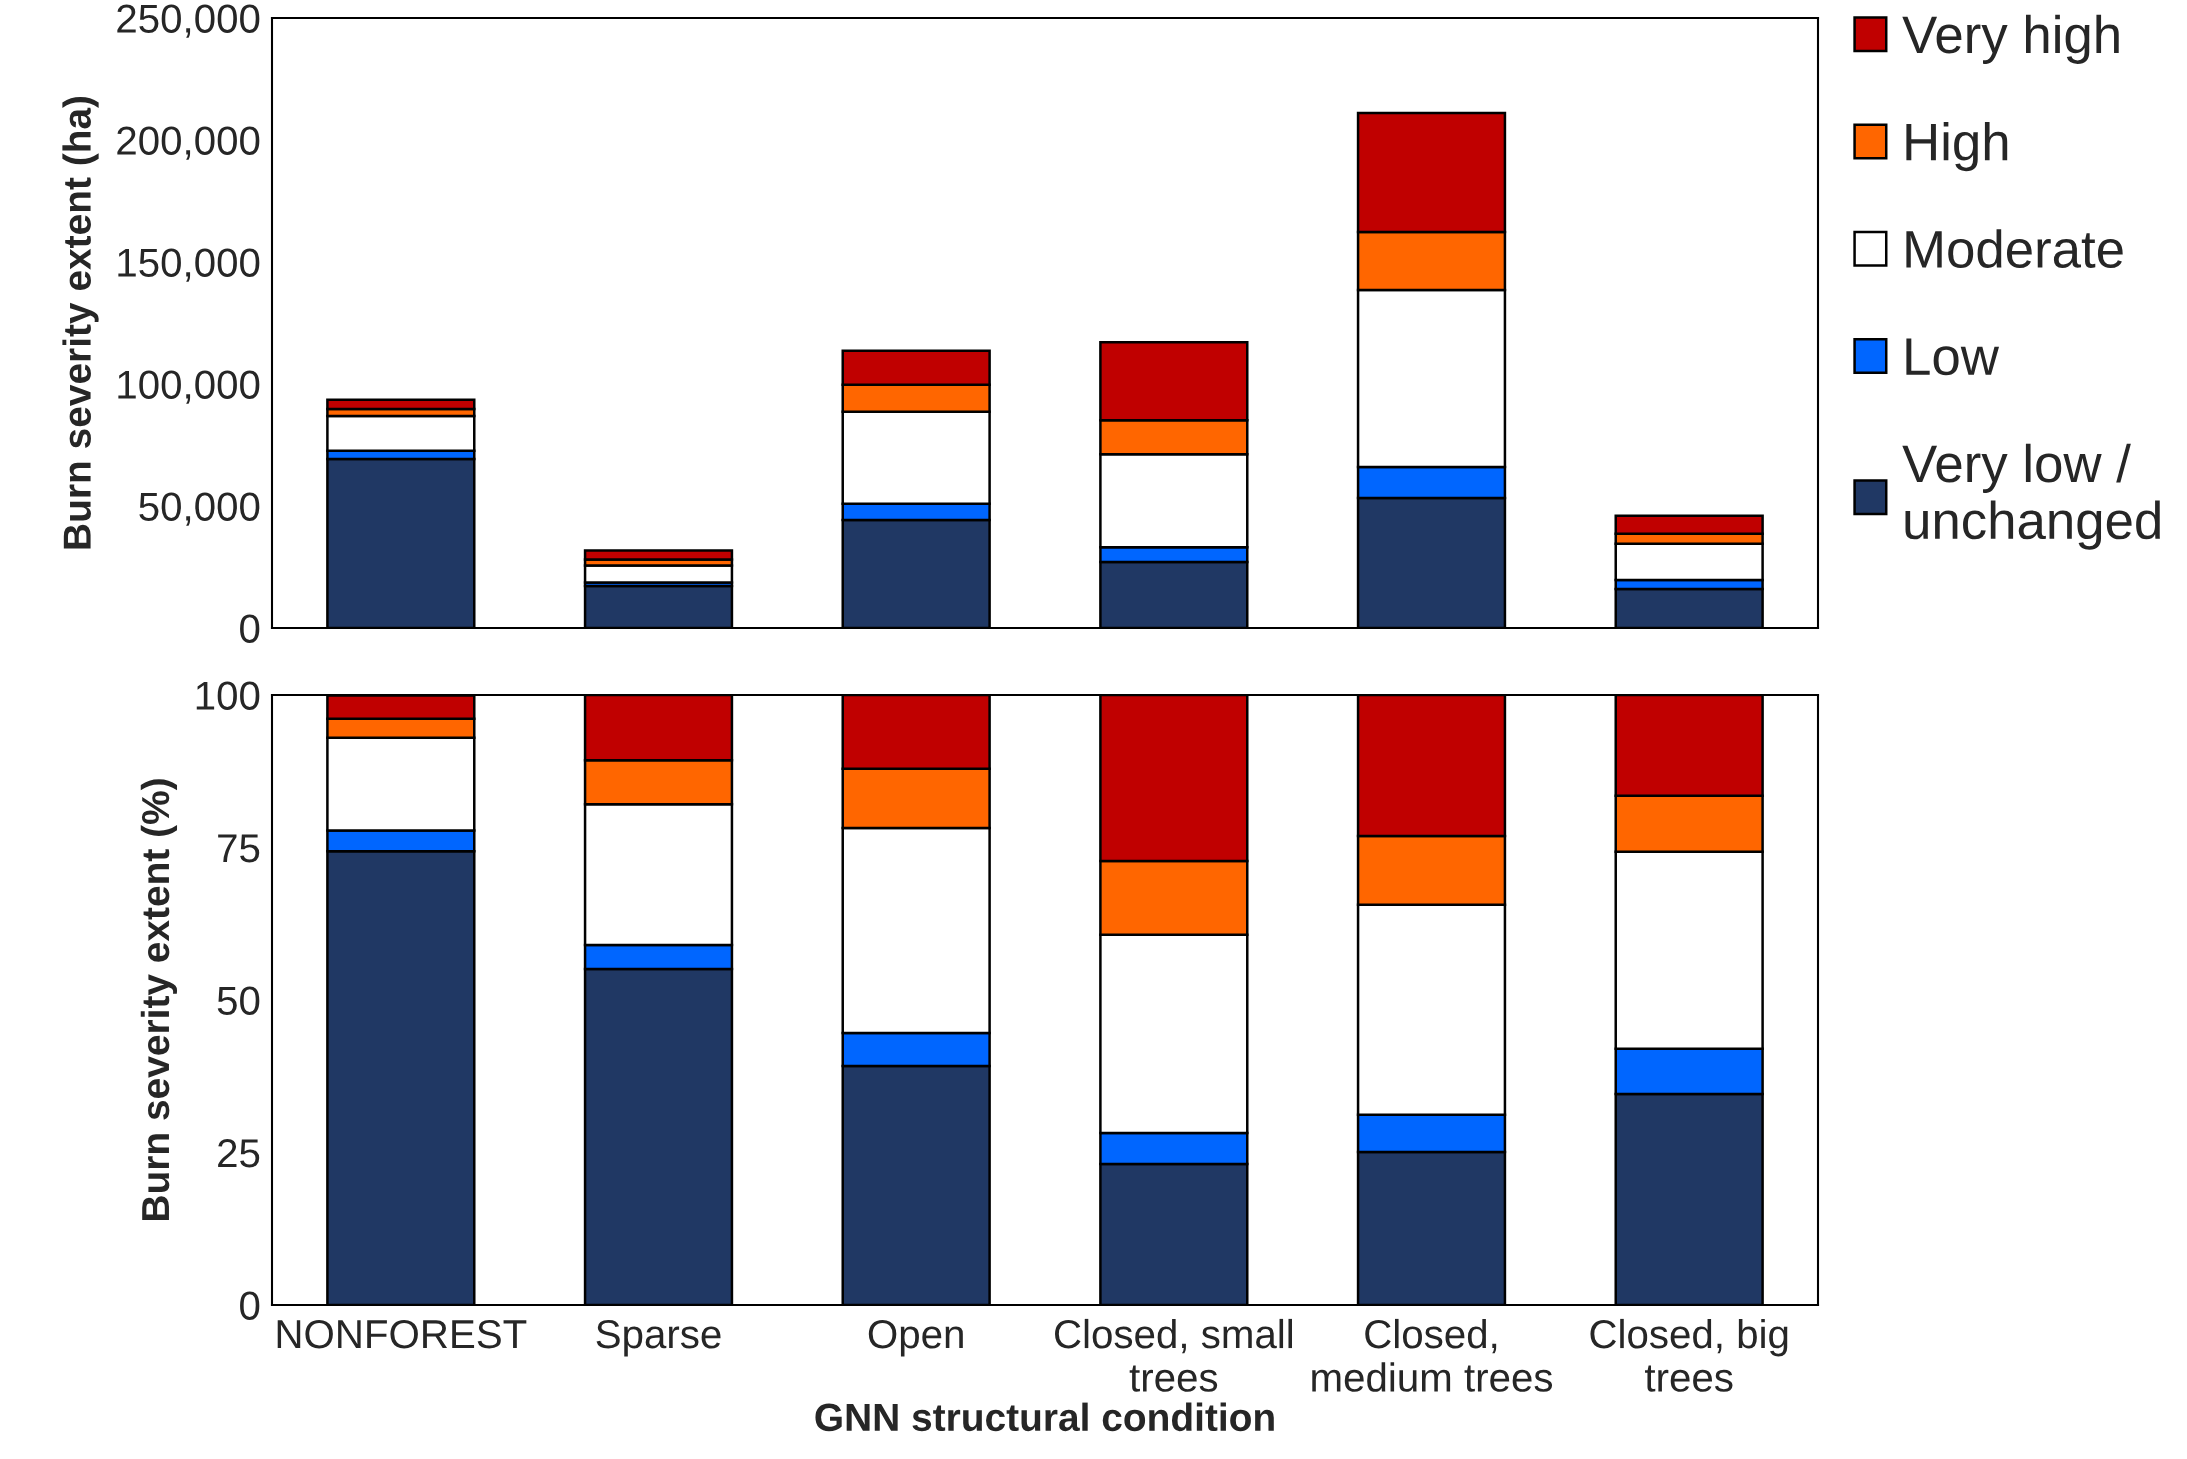 This screenshot has height=1459, width=2187. Describe the element at coordinates (80, 322) in the screenshot. I see `y-axis-title: Burn severity extent (ha)` at that location.